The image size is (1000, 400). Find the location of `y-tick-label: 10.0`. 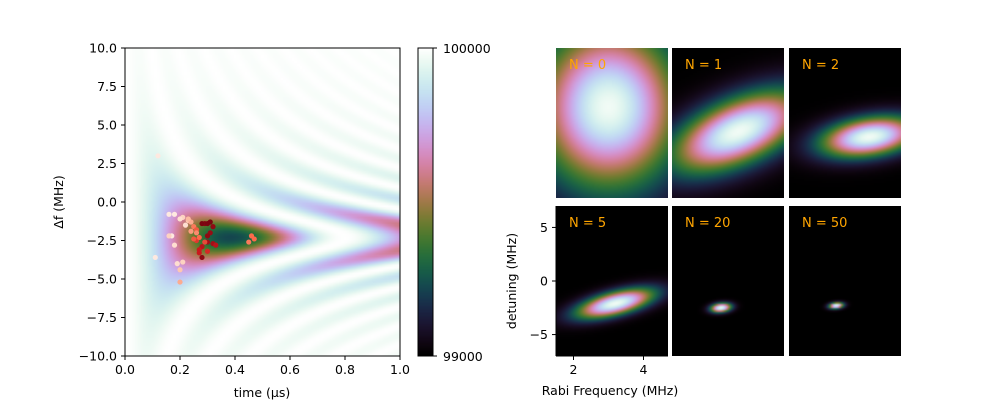

y-tick-label: 10.0 is located at coordinates (103, 48).